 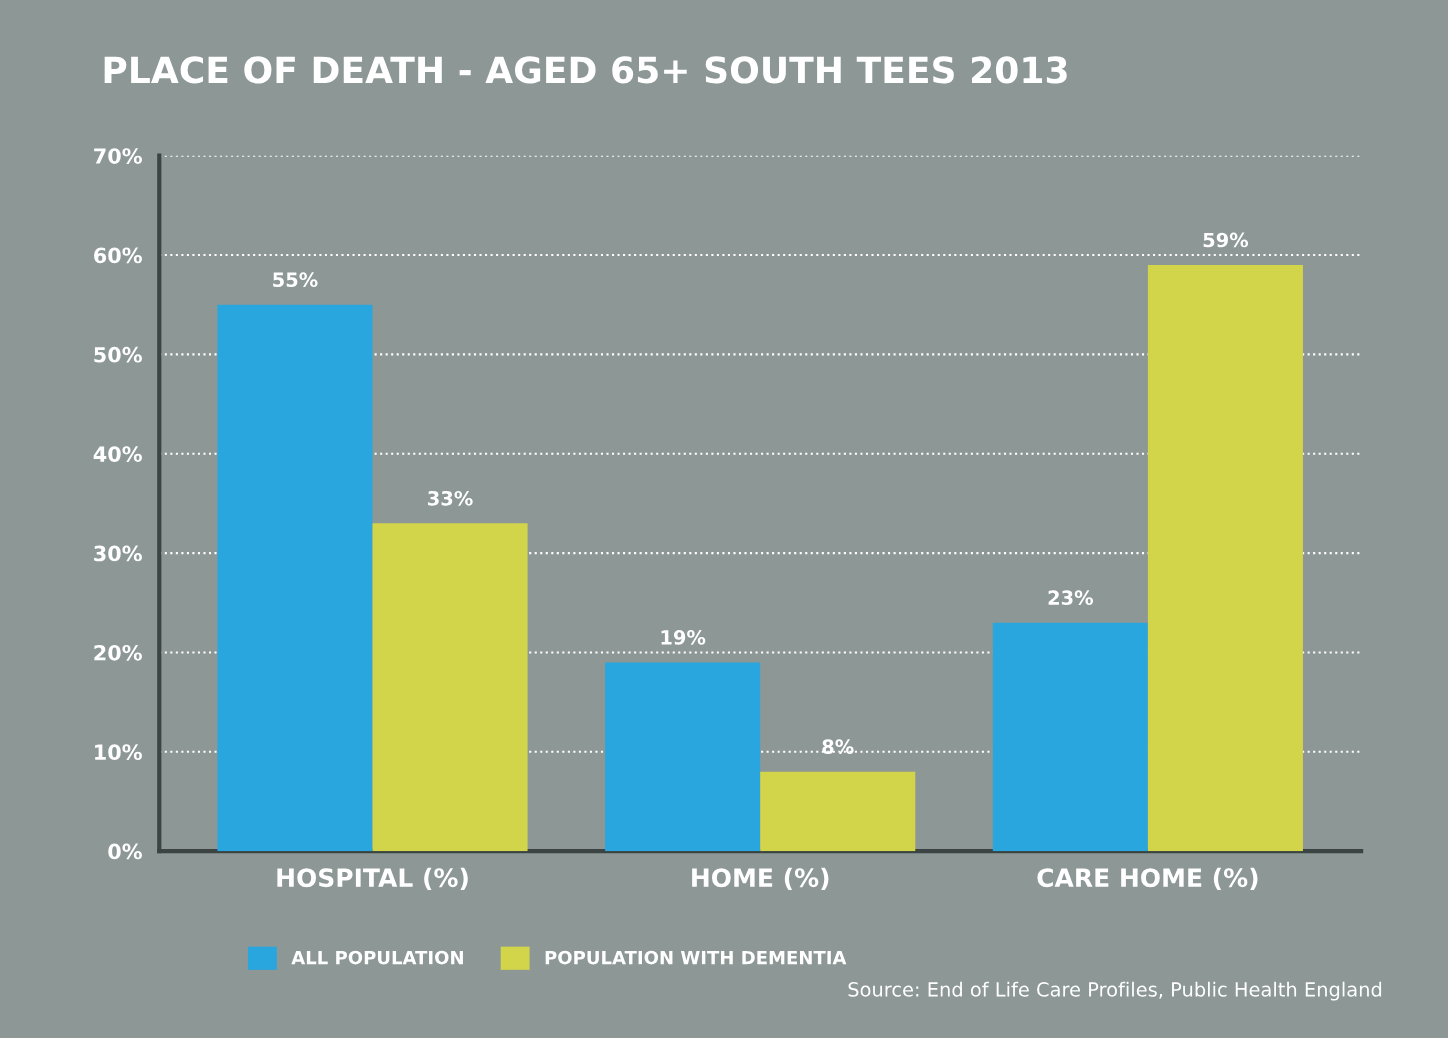 I want to click on data-label: 8%, so click(x=838, y=747).